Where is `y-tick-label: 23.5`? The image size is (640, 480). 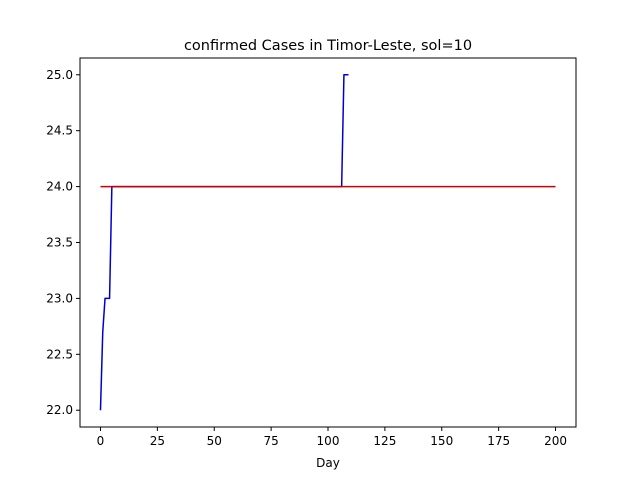
y-tick-label: 23.5 is located at coordinates (59, 243).